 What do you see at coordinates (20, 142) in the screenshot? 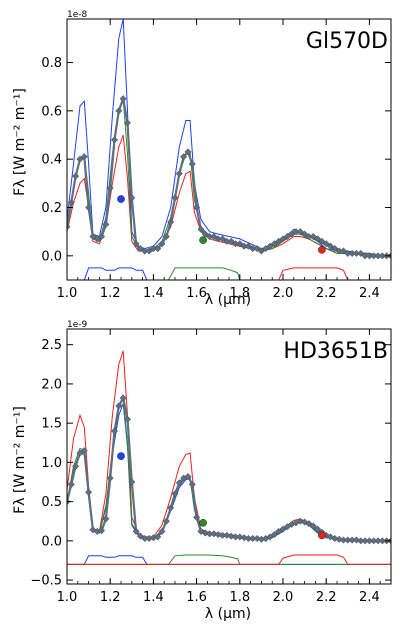
I see `y-axis-label: Fλ [W m⁻² m⁻¹]` at bounding box center [20, 142].